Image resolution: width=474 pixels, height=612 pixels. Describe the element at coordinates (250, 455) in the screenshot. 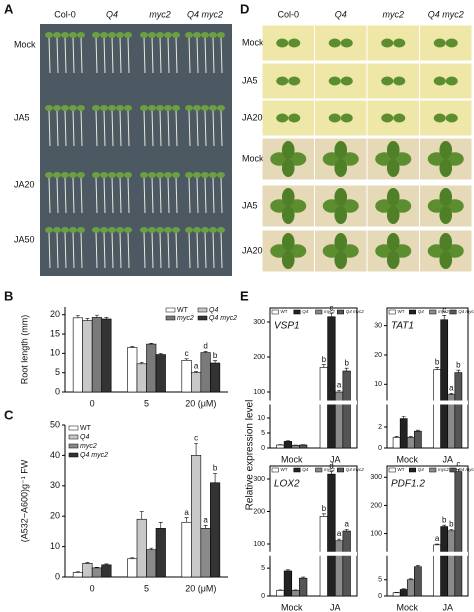

I see `y-axis-label: Relative expression level` at that location.